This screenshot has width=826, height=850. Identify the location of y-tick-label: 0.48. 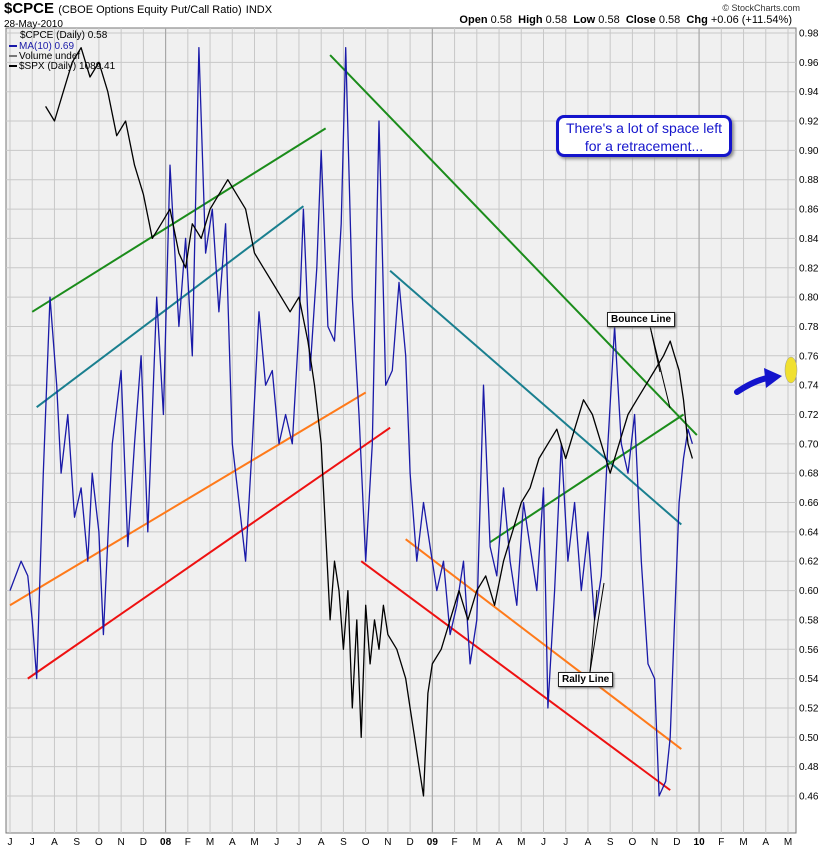
(809, 767).